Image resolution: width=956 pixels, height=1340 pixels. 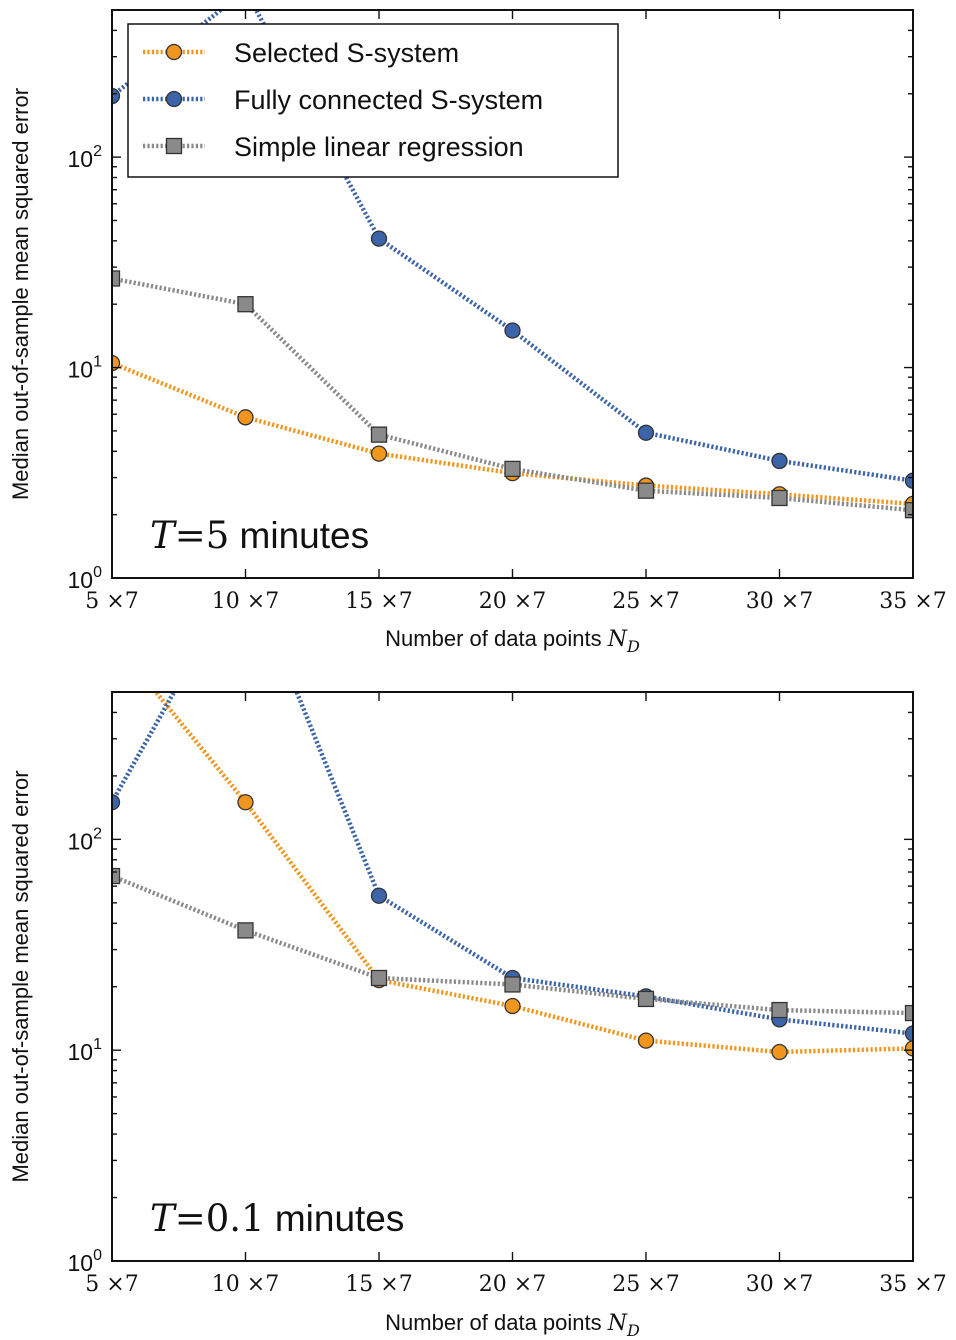 I want to click on panel-annotation: T=5 minutes, so click(x=259, y=535).